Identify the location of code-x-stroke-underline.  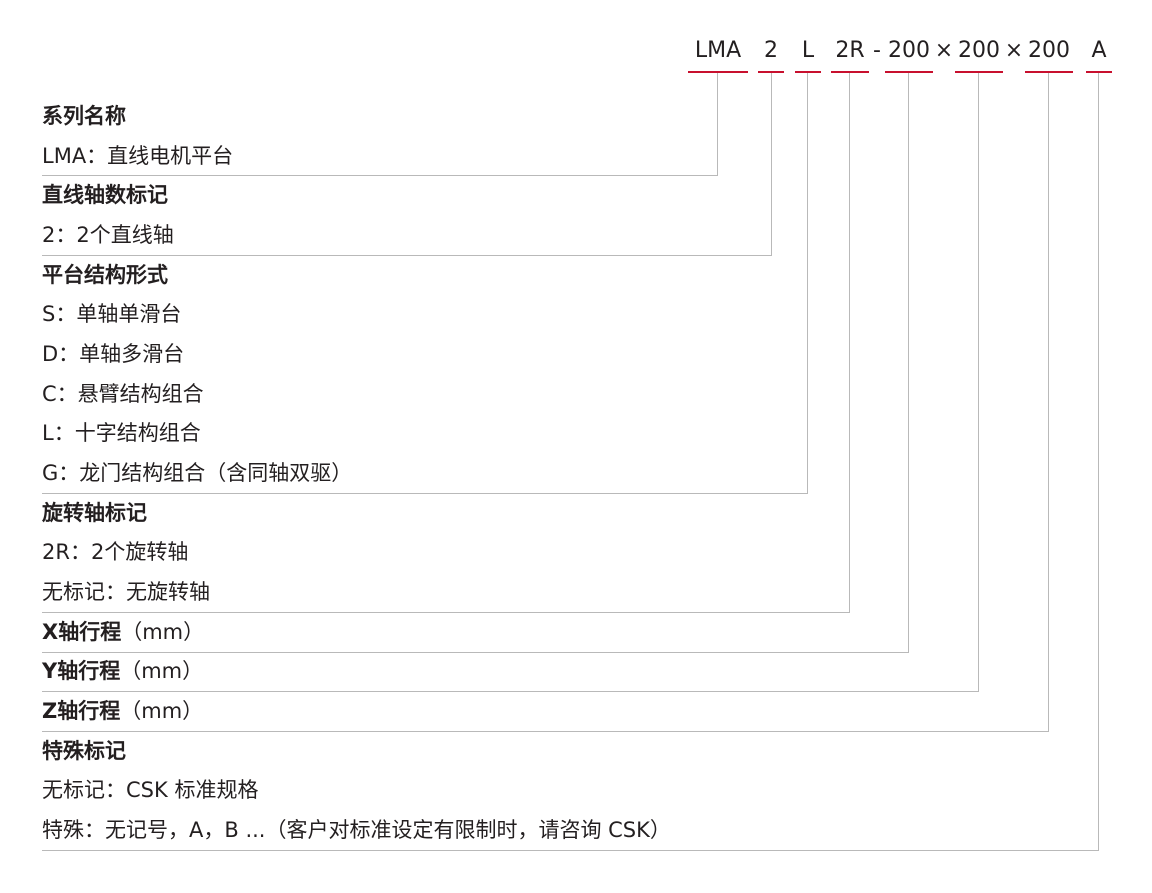
(909, 72).